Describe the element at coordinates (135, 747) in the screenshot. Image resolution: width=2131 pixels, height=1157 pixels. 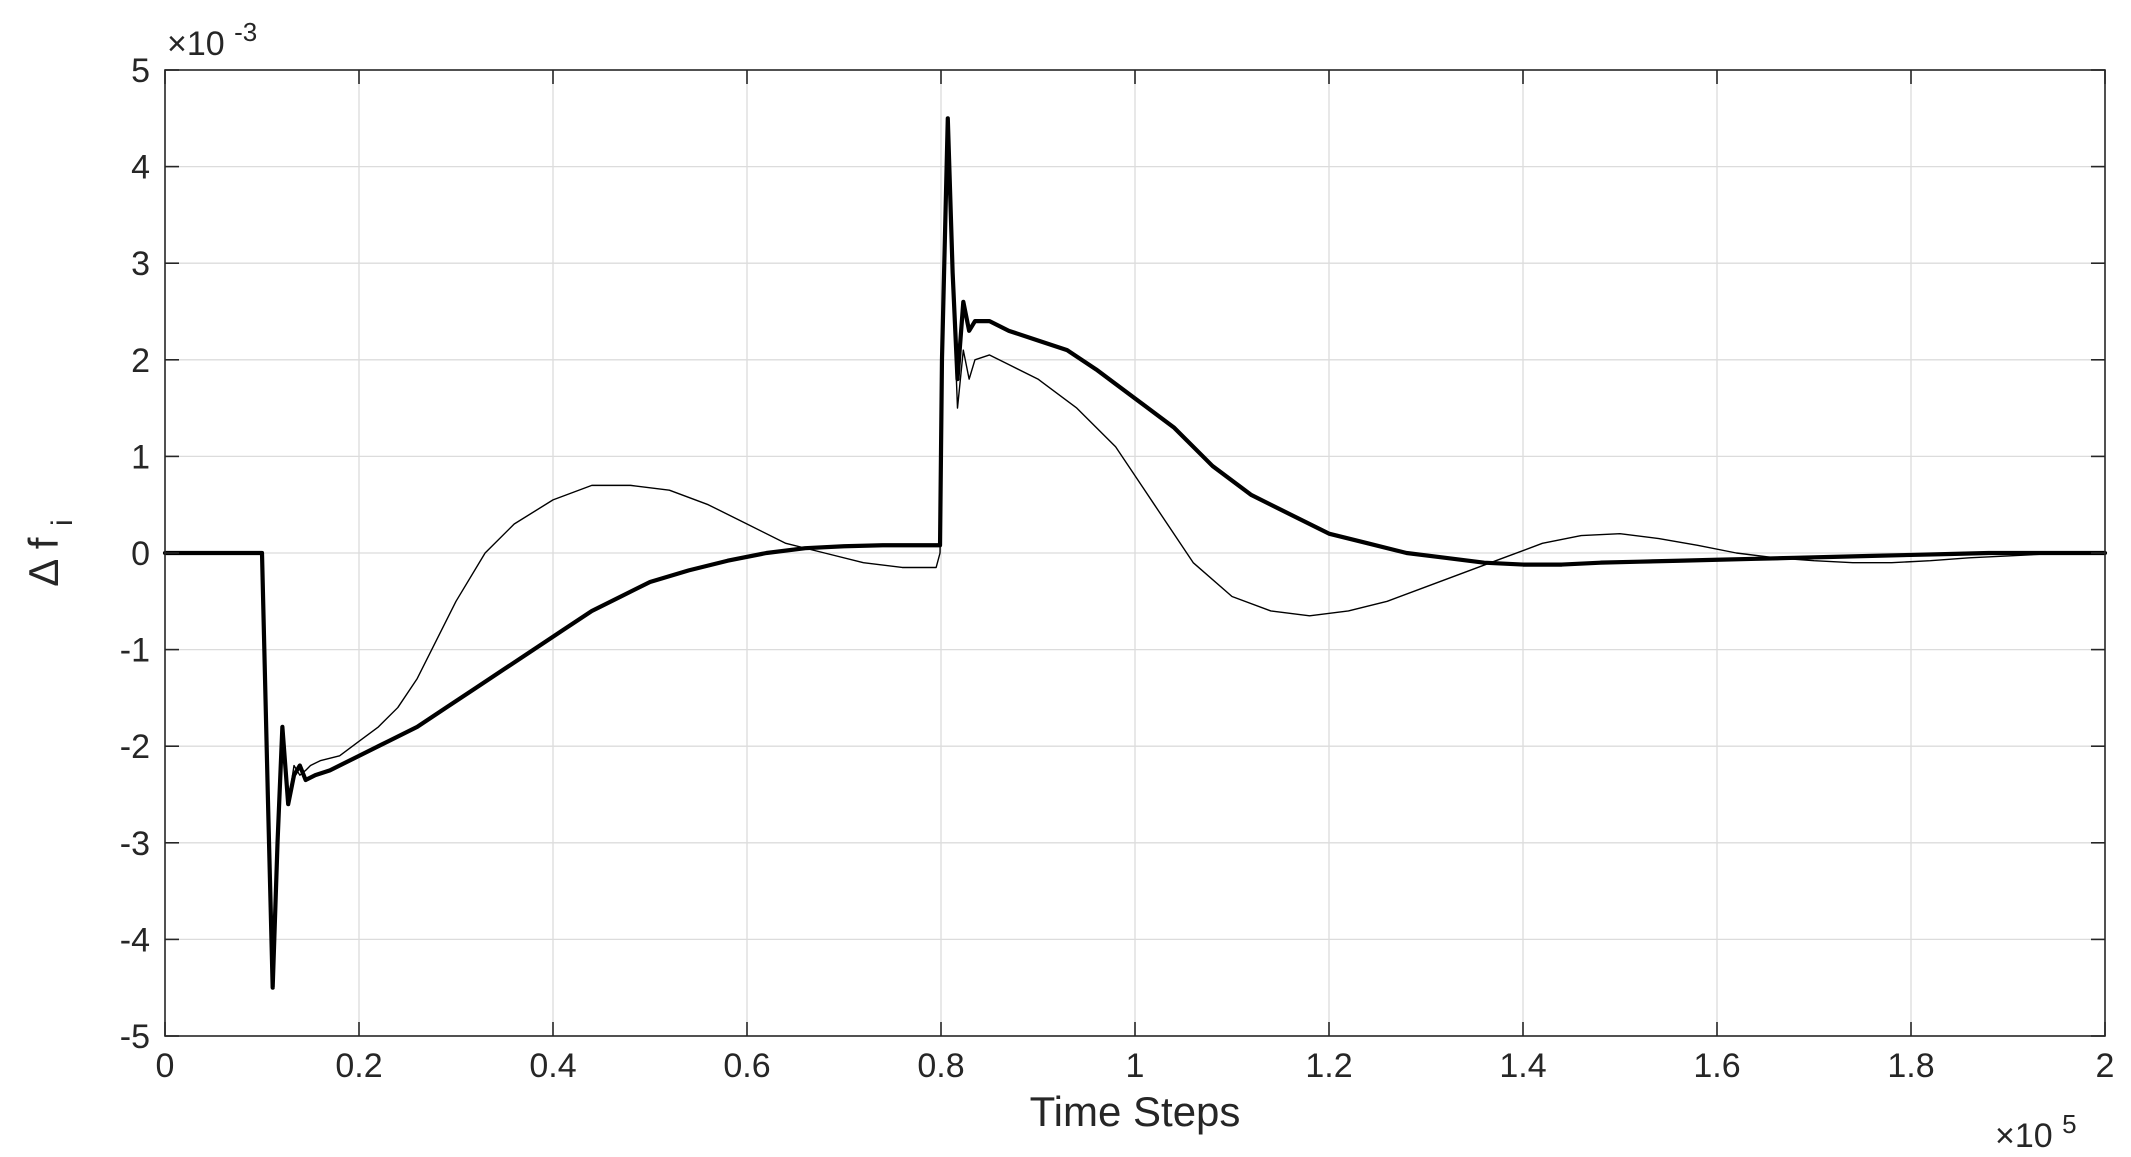
I see `y-tick-label: -2` at that location.